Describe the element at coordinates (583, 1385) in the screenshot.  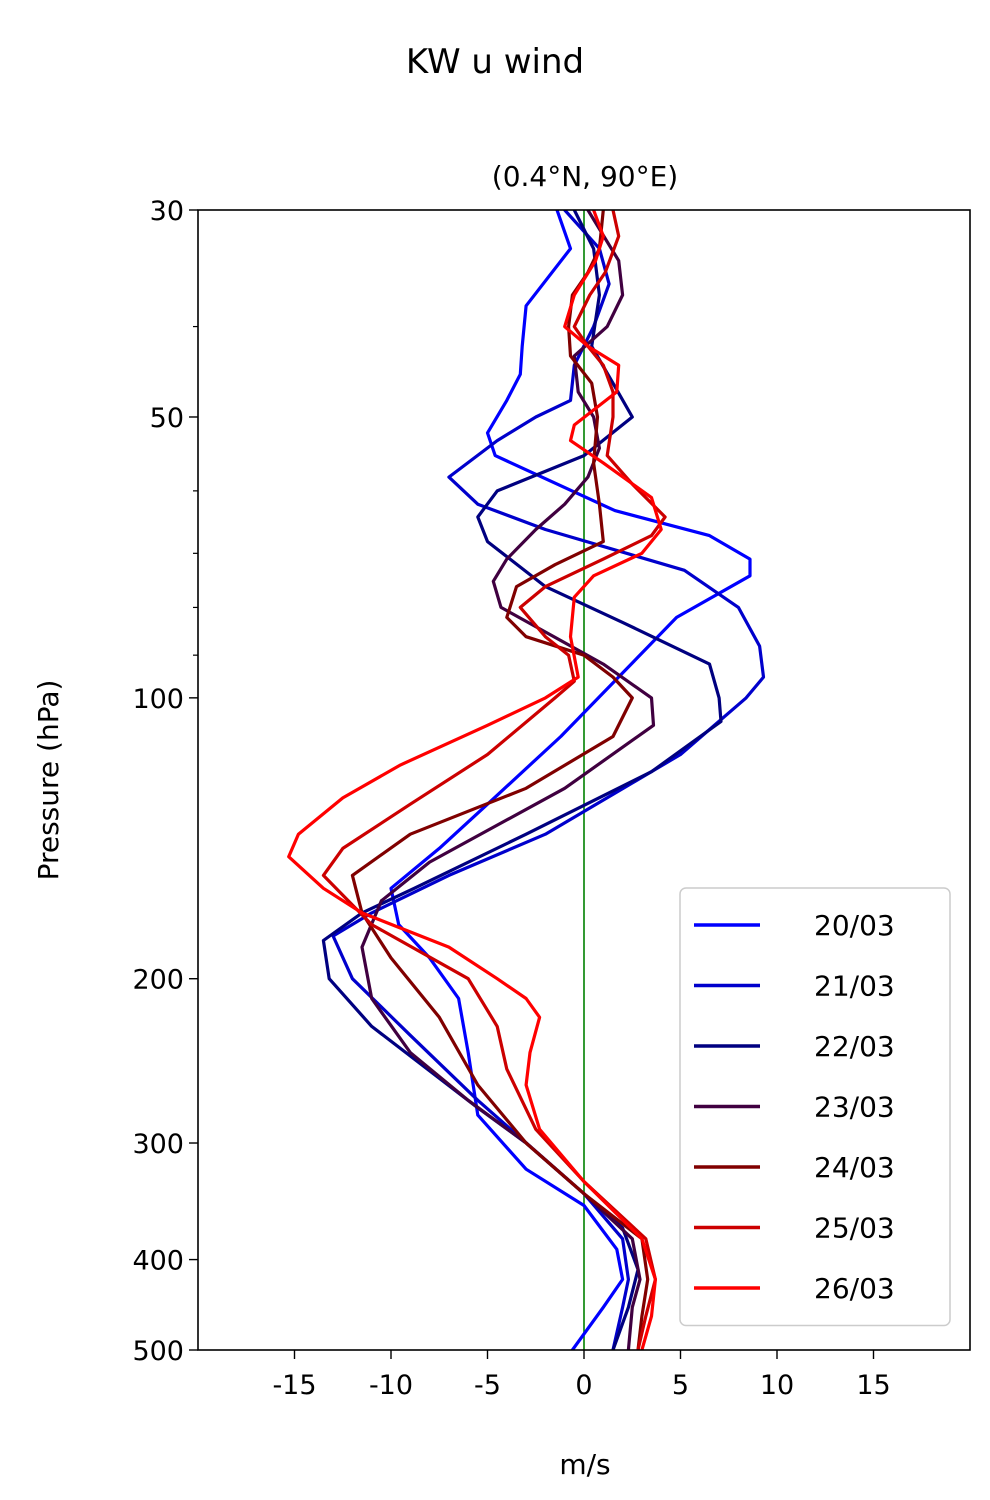
I see `x-tick-label: 0` at that location.